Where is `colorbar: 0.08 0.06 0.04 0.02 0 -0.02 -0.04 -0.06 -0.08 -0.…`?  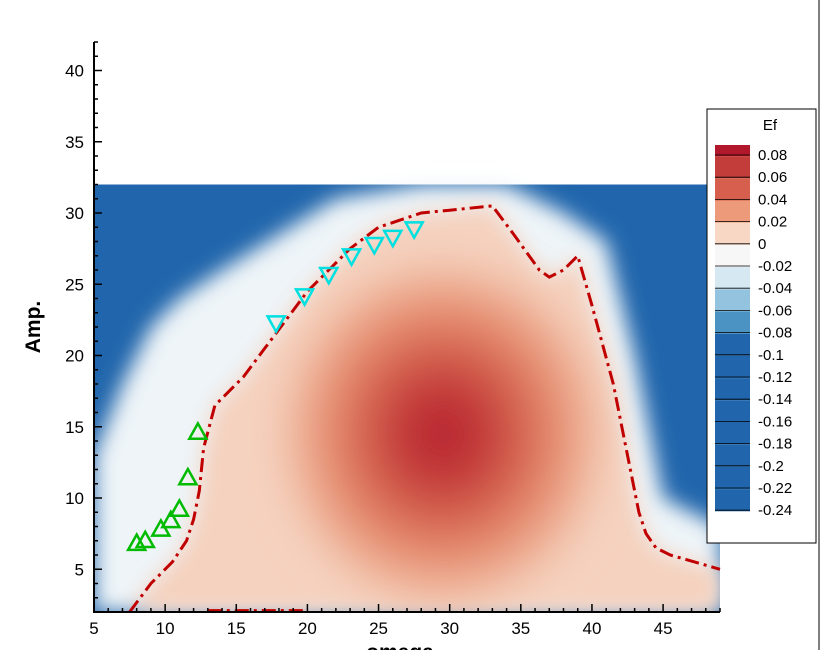
colorbar: 0.08 0.06 0.04 0.02 0 -0.02 -0.04 -0.06 -0.08 -0.… is located at coordinates (753, 332).